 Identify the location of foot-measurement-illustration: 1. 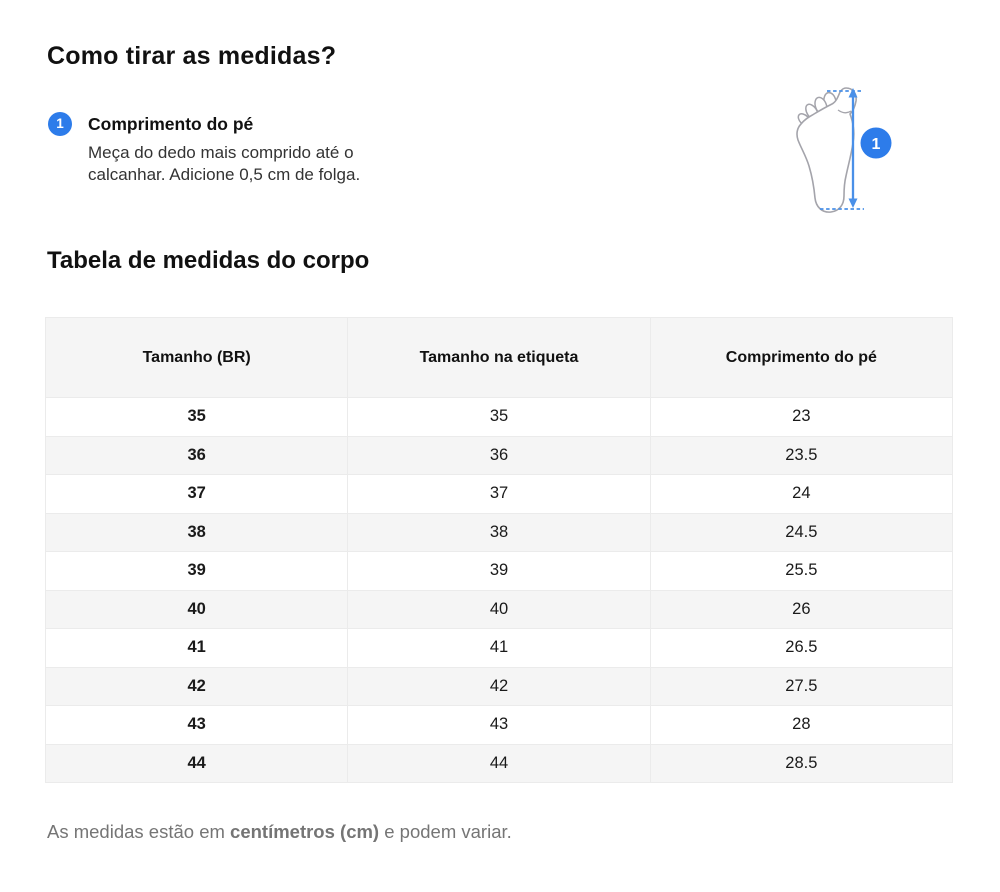
(843, 150).